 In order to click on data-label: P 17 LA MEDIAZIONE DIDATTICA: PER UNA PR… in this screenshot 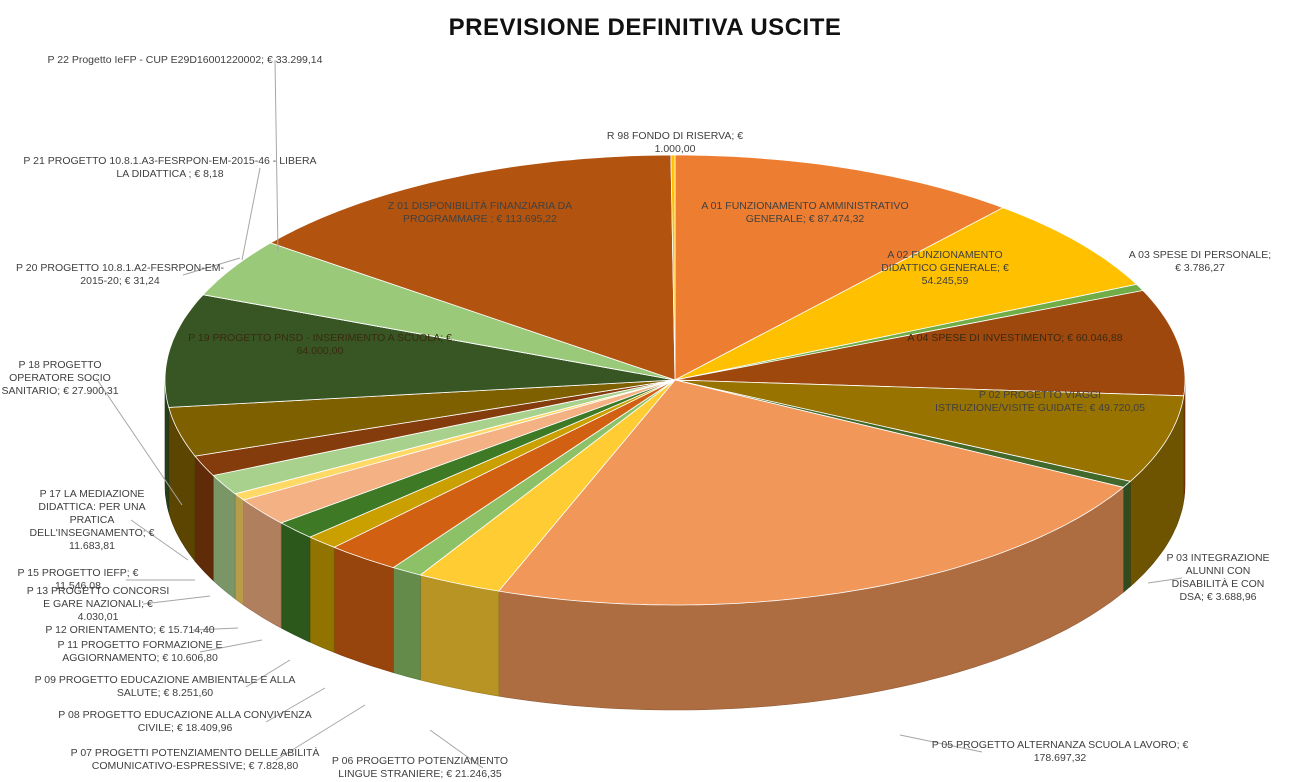, I will do `click(92, 520)`.